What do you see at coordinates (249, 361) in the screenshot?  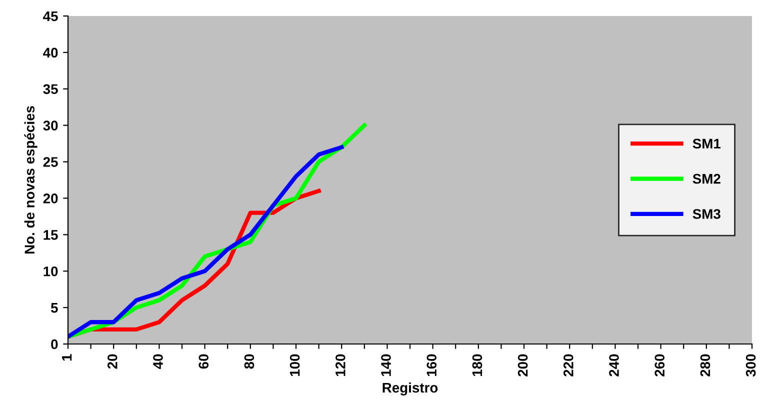 I see `x-tick-label: 80` at bounding box center [249, 361].